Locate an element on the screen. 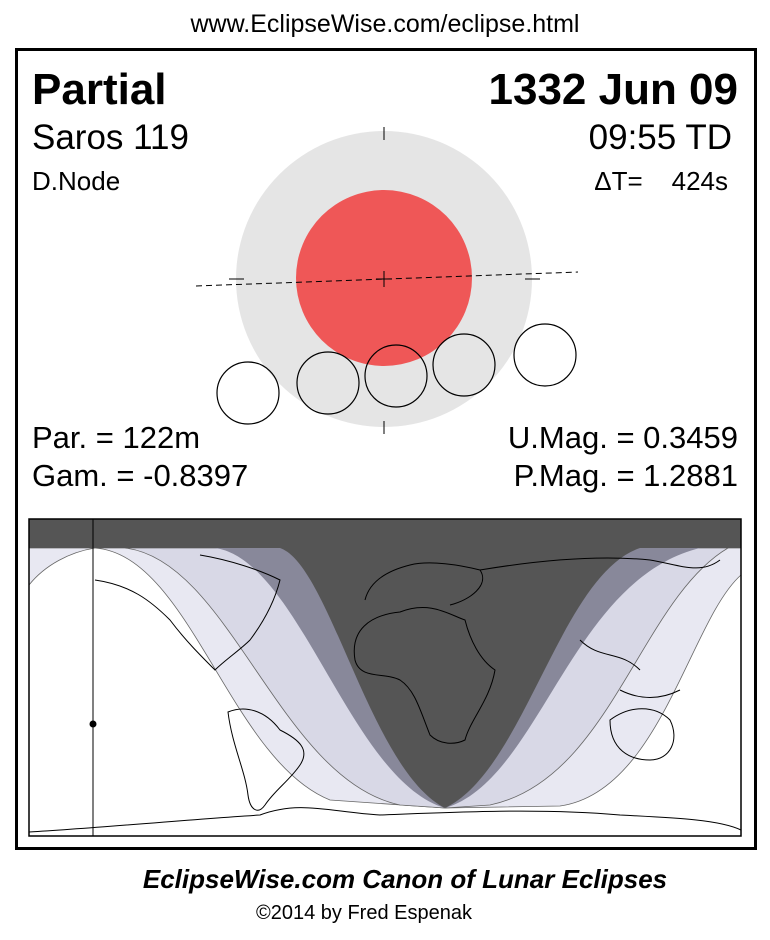  subsolar-point-marker is located at coordinates (93, 724).